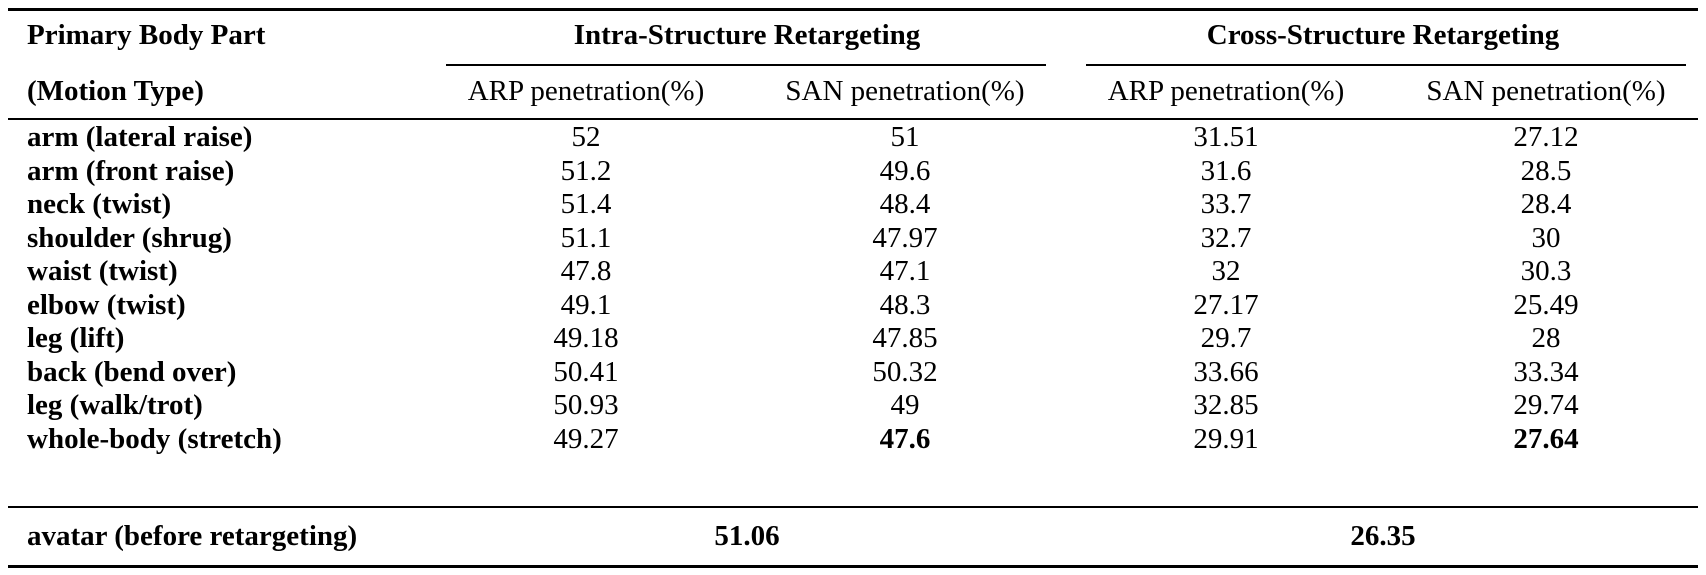 The image size is (1706, 575). Describe the element at coordinates (1226, 304) in the screenshot. I see `table-cell: 27.17` at that location.